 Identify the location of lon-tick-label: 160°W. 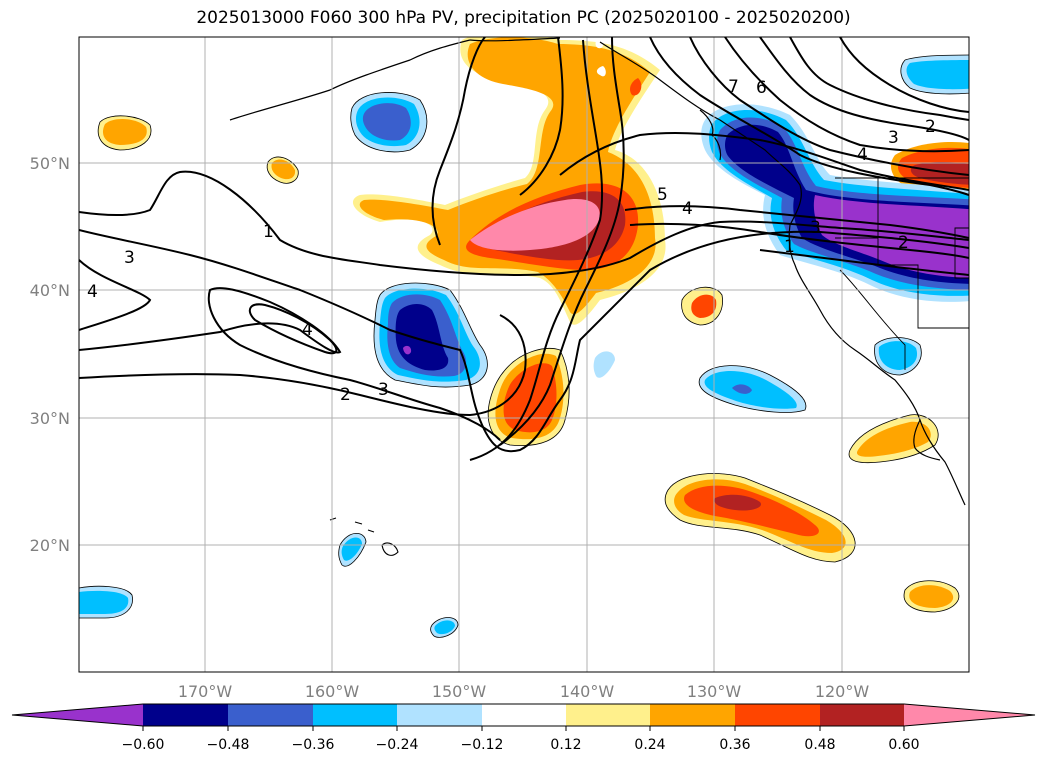
(332, 691).